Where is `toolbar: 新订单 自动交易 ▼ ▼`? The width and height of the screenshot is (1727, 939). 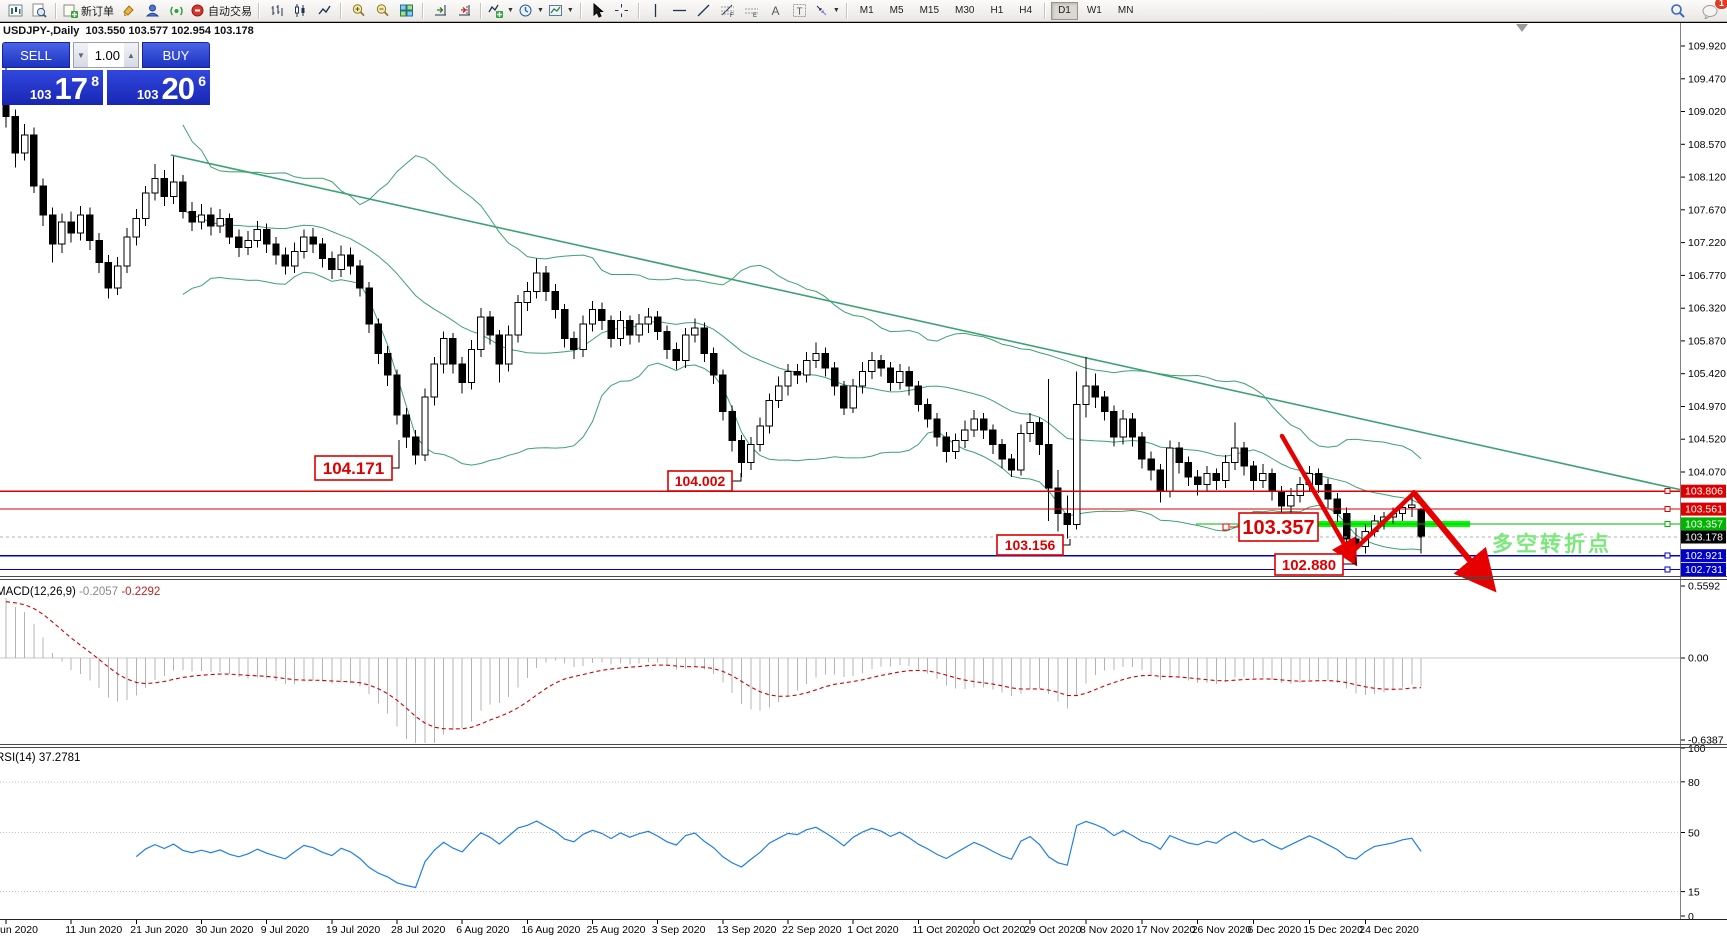 toolbar: 新订单 自动交易 ▼ ▼ is located at coordinates (863, 11).